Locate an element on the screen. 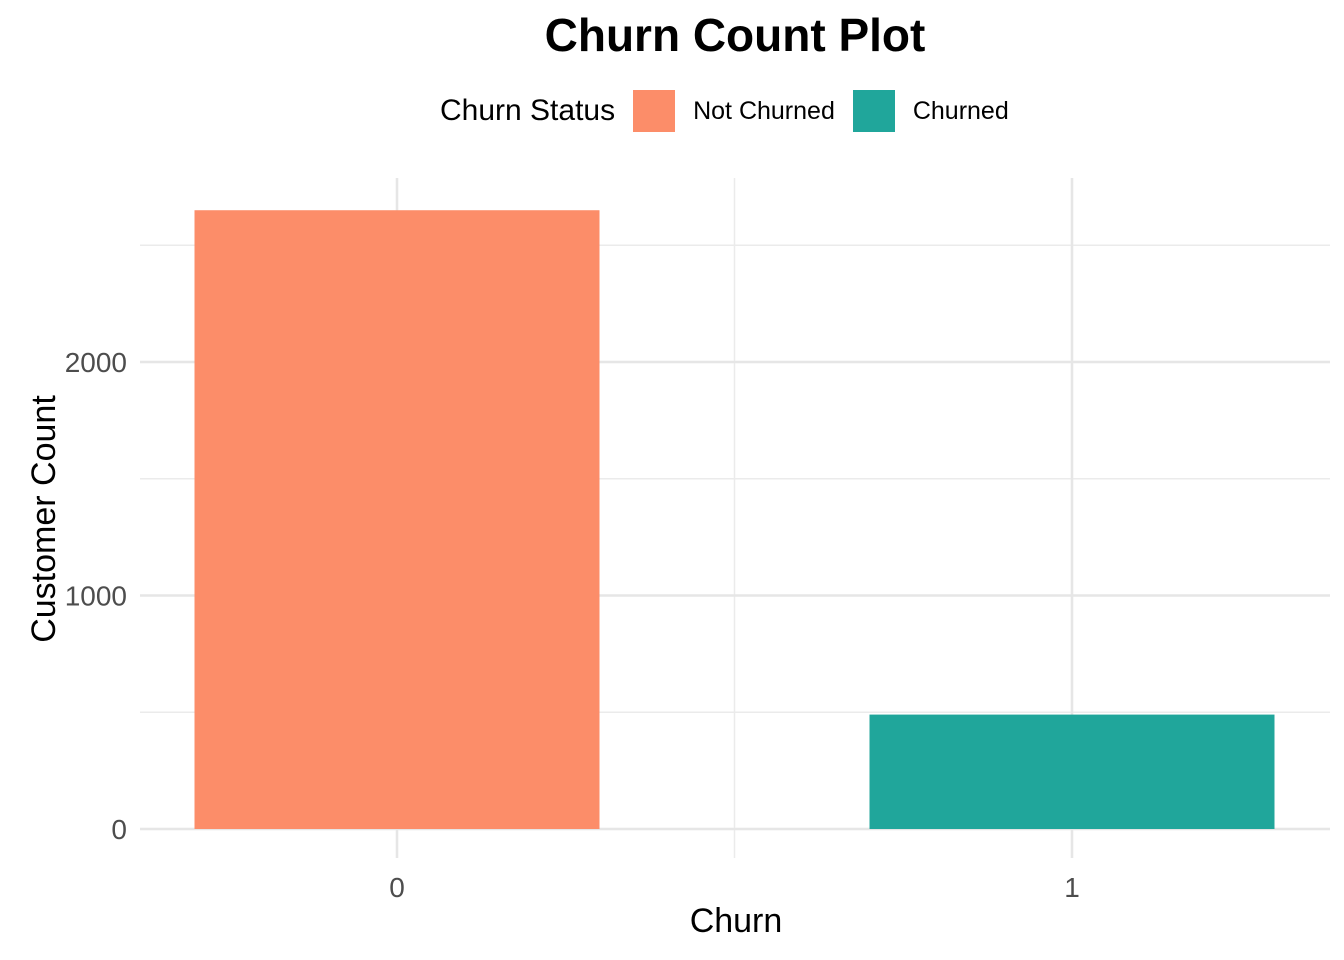 The width and height of the screenshot is (1344, 960). legend-key-not-churned is located at coordinates (654, 111).